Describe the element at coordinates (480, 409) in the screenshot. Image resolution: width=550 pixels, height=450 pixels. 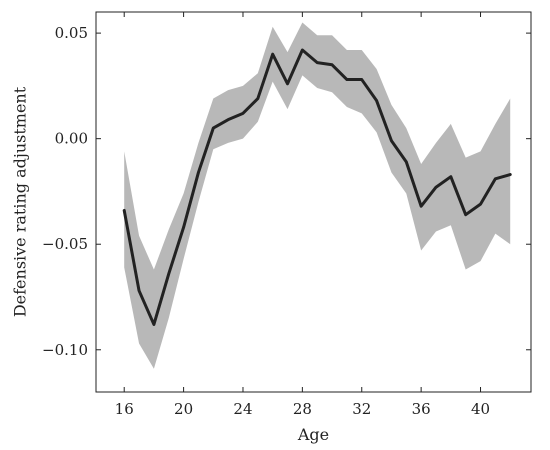
I see `x-tick-label: 40` at that location.